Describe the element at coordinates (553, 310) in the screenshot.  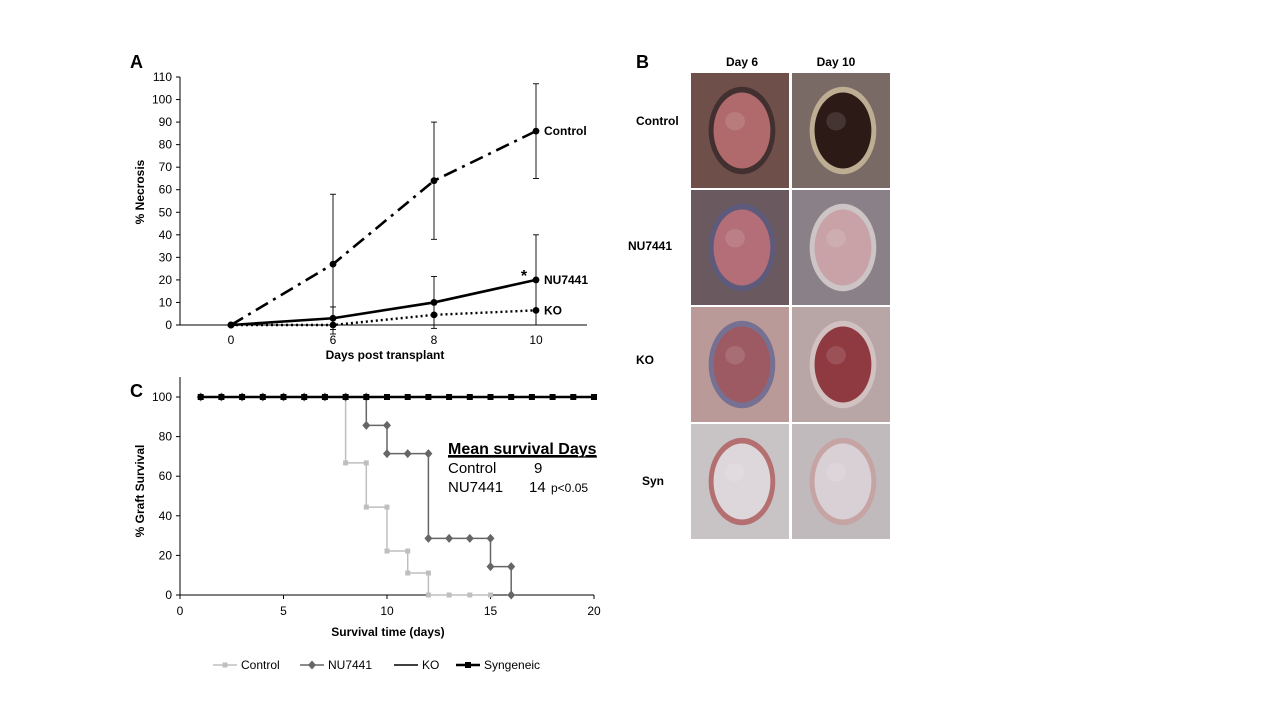
I see `series-label-ko: KO` at that location.